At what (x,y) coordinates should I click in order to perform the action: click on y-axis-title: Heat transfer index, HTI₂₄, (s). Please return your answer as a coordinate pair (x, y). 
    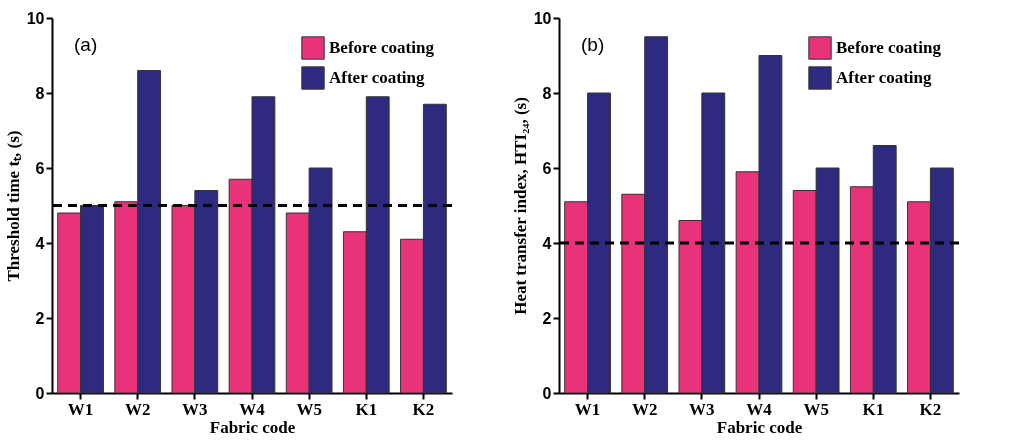
    Looking at the image, I should click on (520, 206).